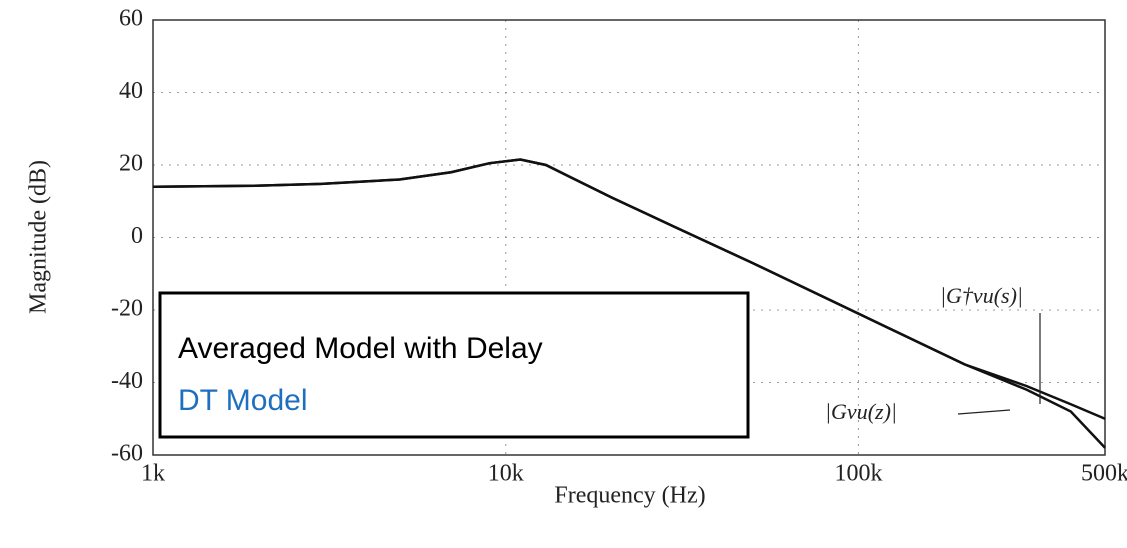  I want to click on leader, so click(984, 412).